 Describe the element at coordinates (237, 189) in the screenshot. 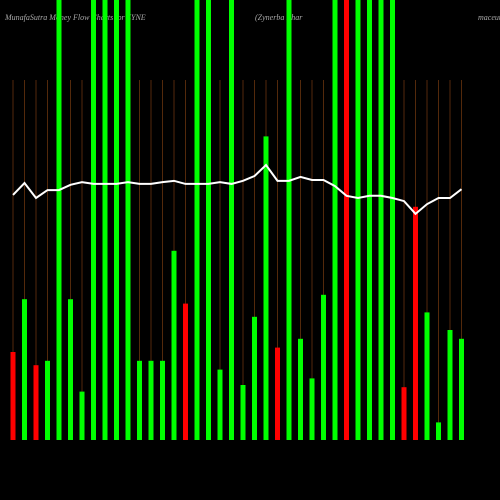

I see `flow-line` at that location.